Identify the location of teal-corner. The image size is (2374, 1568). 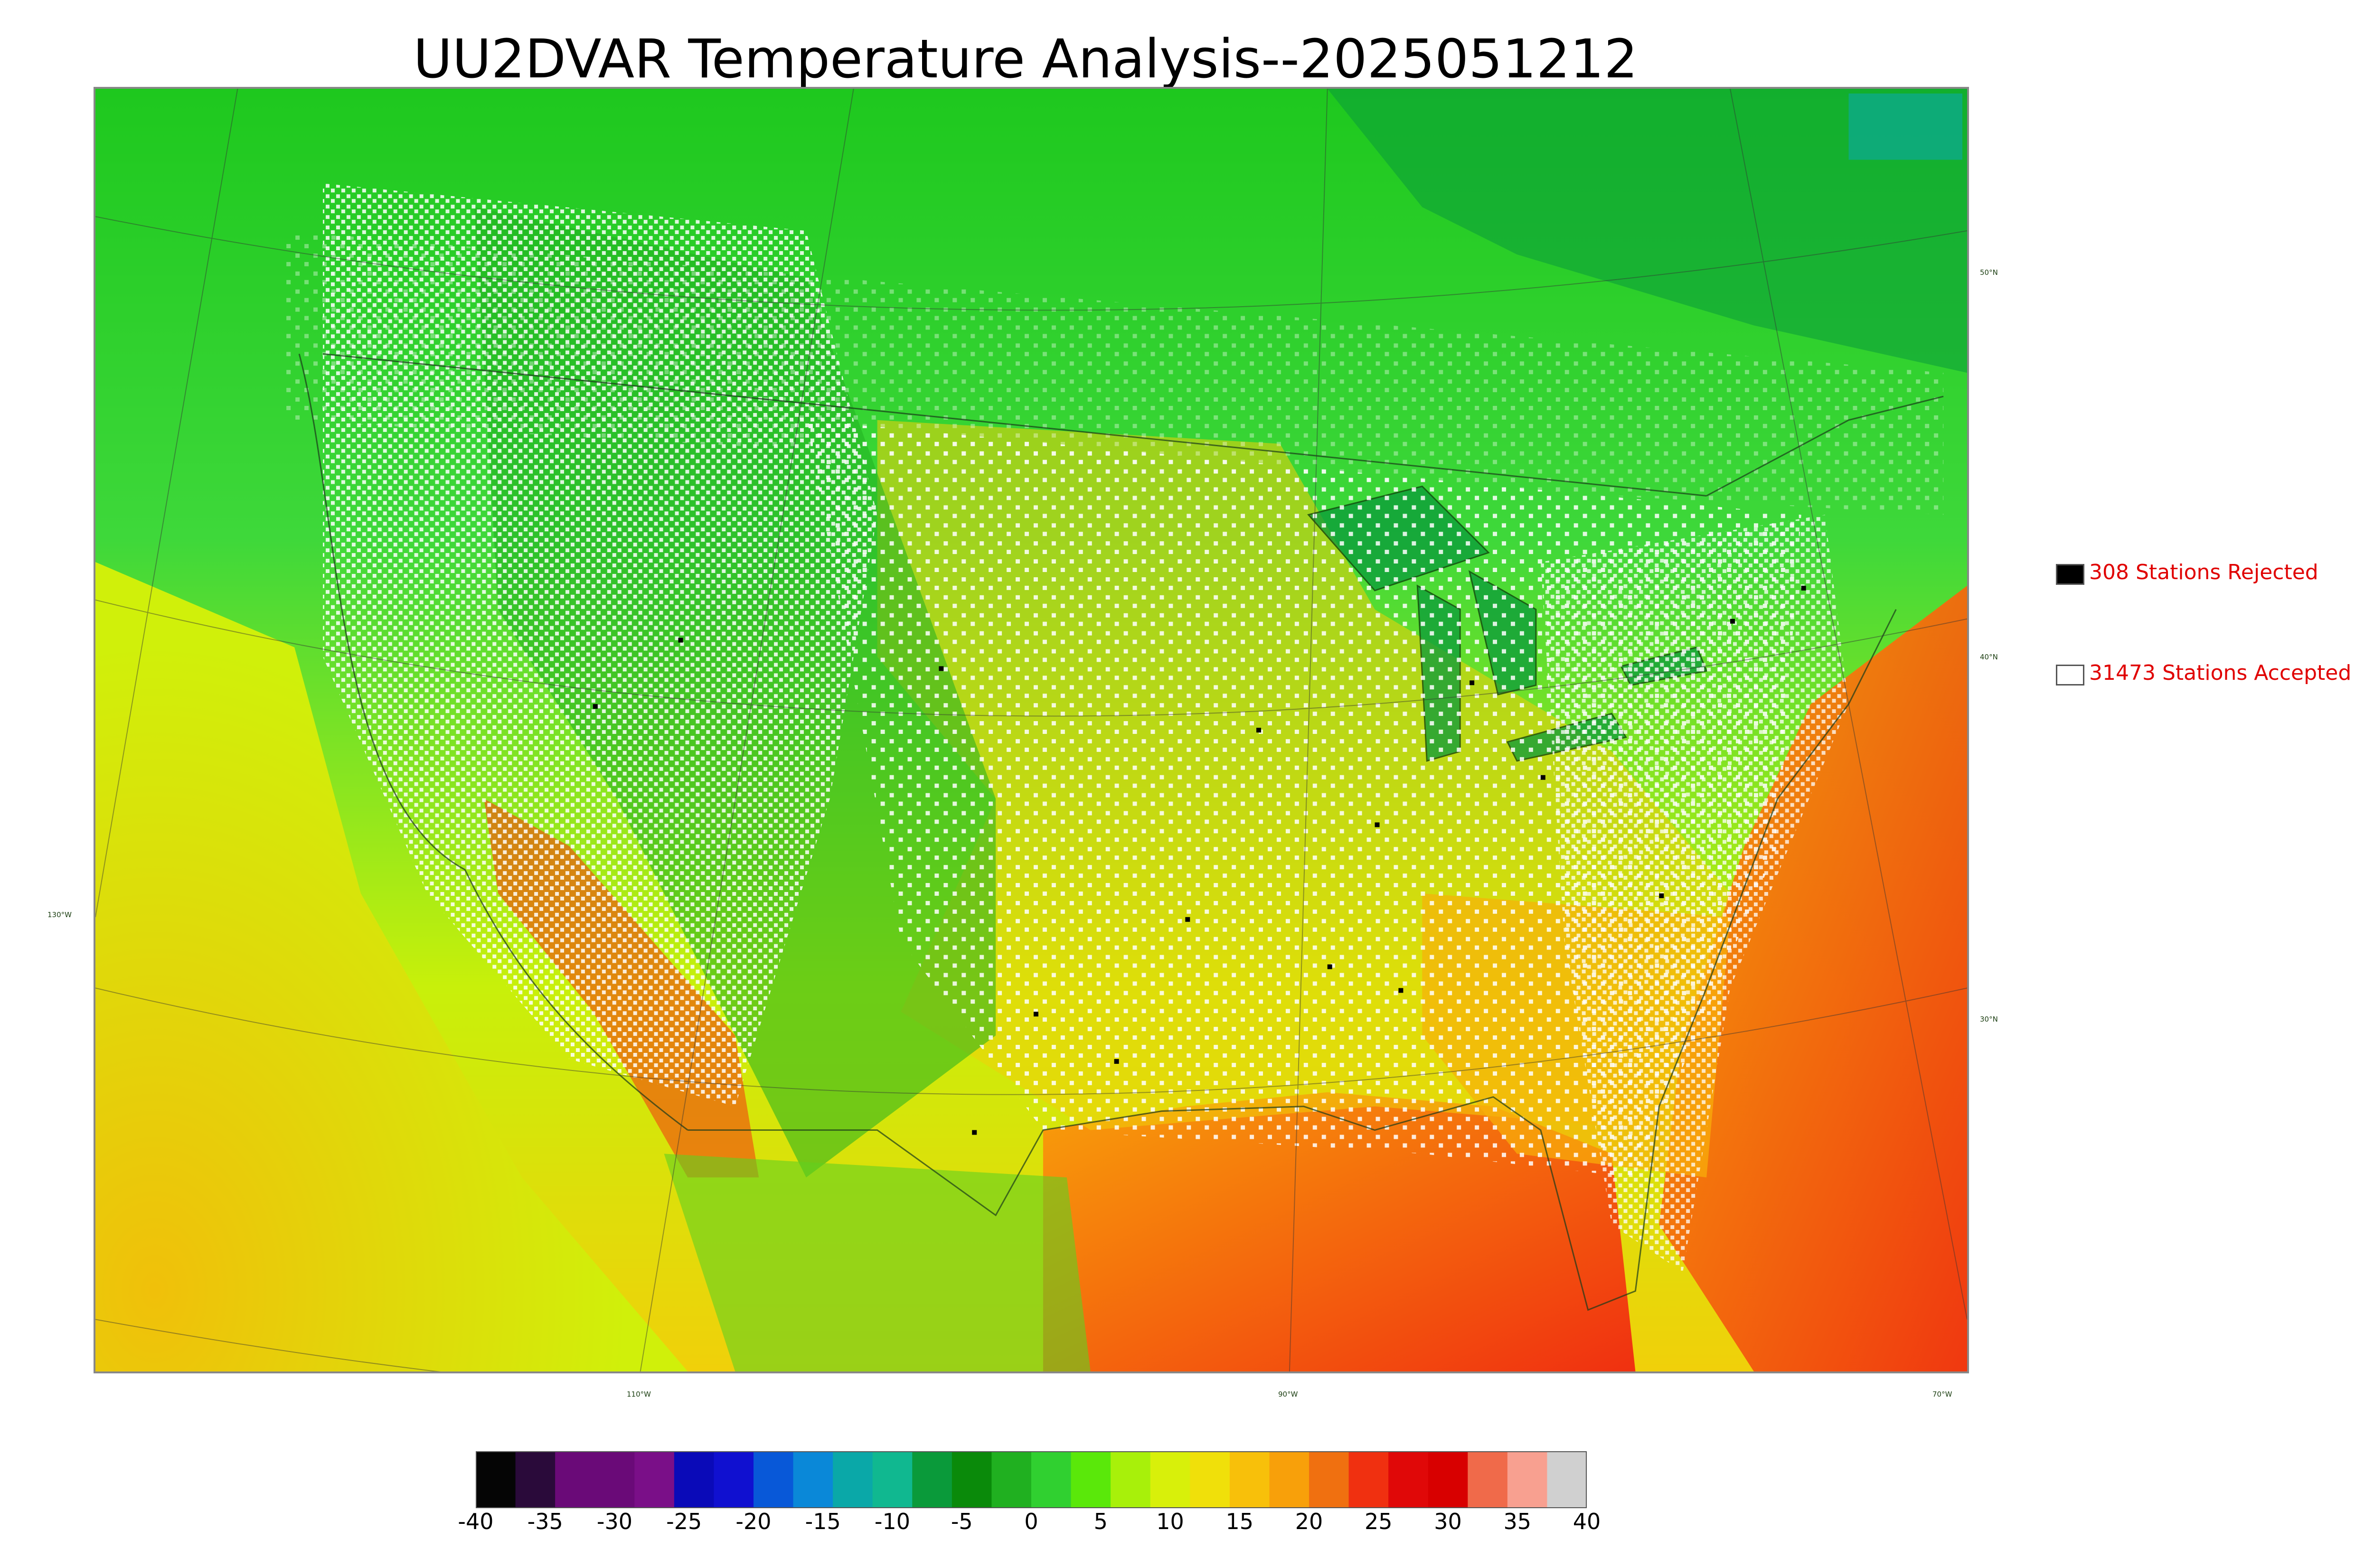
(1905, 127).